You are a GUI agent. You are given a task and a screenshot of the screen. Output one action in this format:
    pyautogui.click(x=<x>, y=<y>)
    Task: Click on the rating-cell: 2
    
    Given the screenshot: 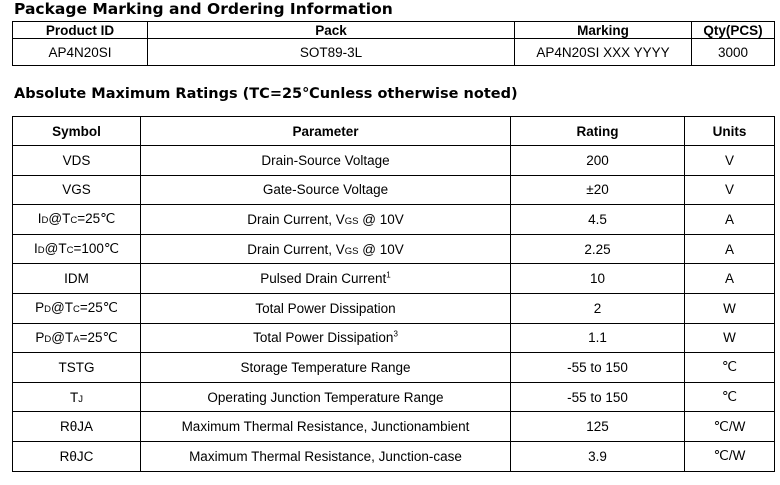 What is the action you would take?
    pyautogui.click(x=597, y=308)
    